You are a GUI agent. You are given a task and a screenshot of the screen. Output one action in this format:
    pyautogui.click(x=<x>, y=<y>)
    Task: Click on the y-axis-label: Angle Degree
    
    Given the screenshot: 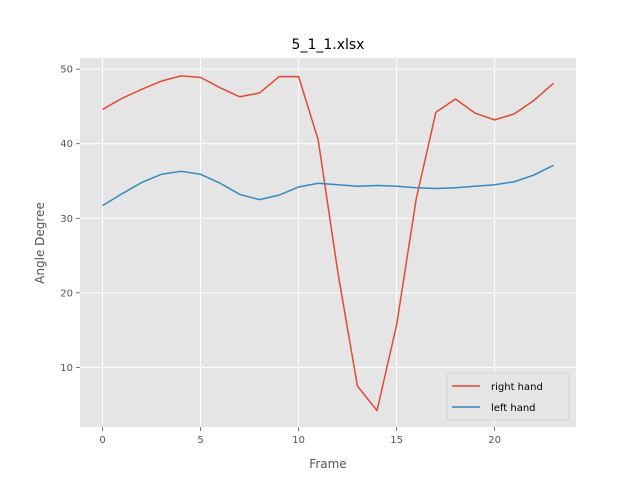 What is the action you would take?
    pyautogui.click(x=40, y=243)
    